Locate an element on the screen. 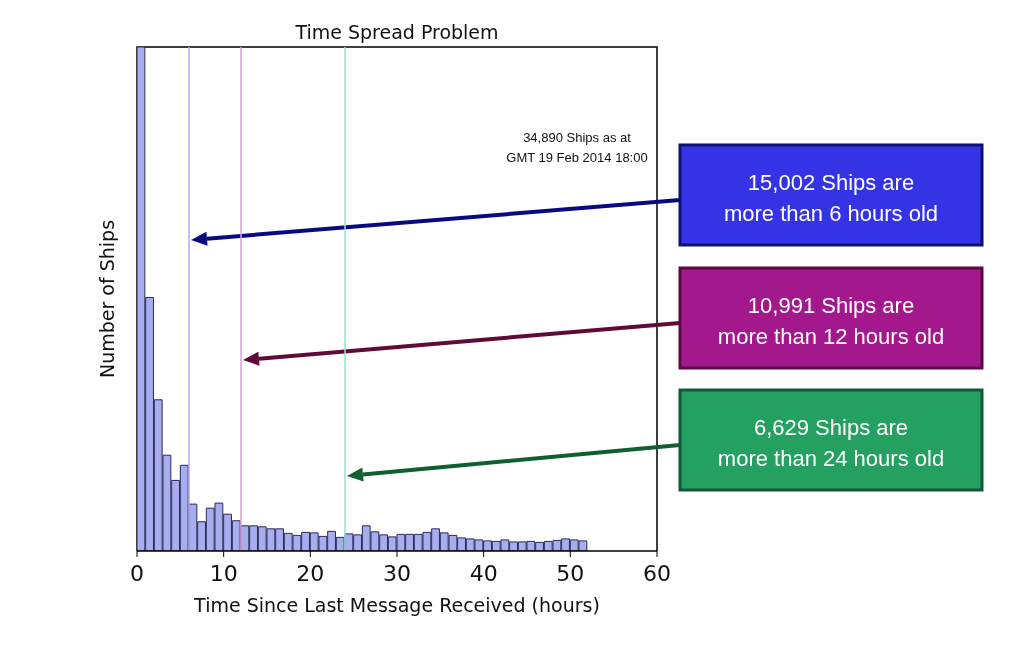 This screenshot has height=653, width=1024. x-tick-label: 60 is located at coordinates (657, 573).